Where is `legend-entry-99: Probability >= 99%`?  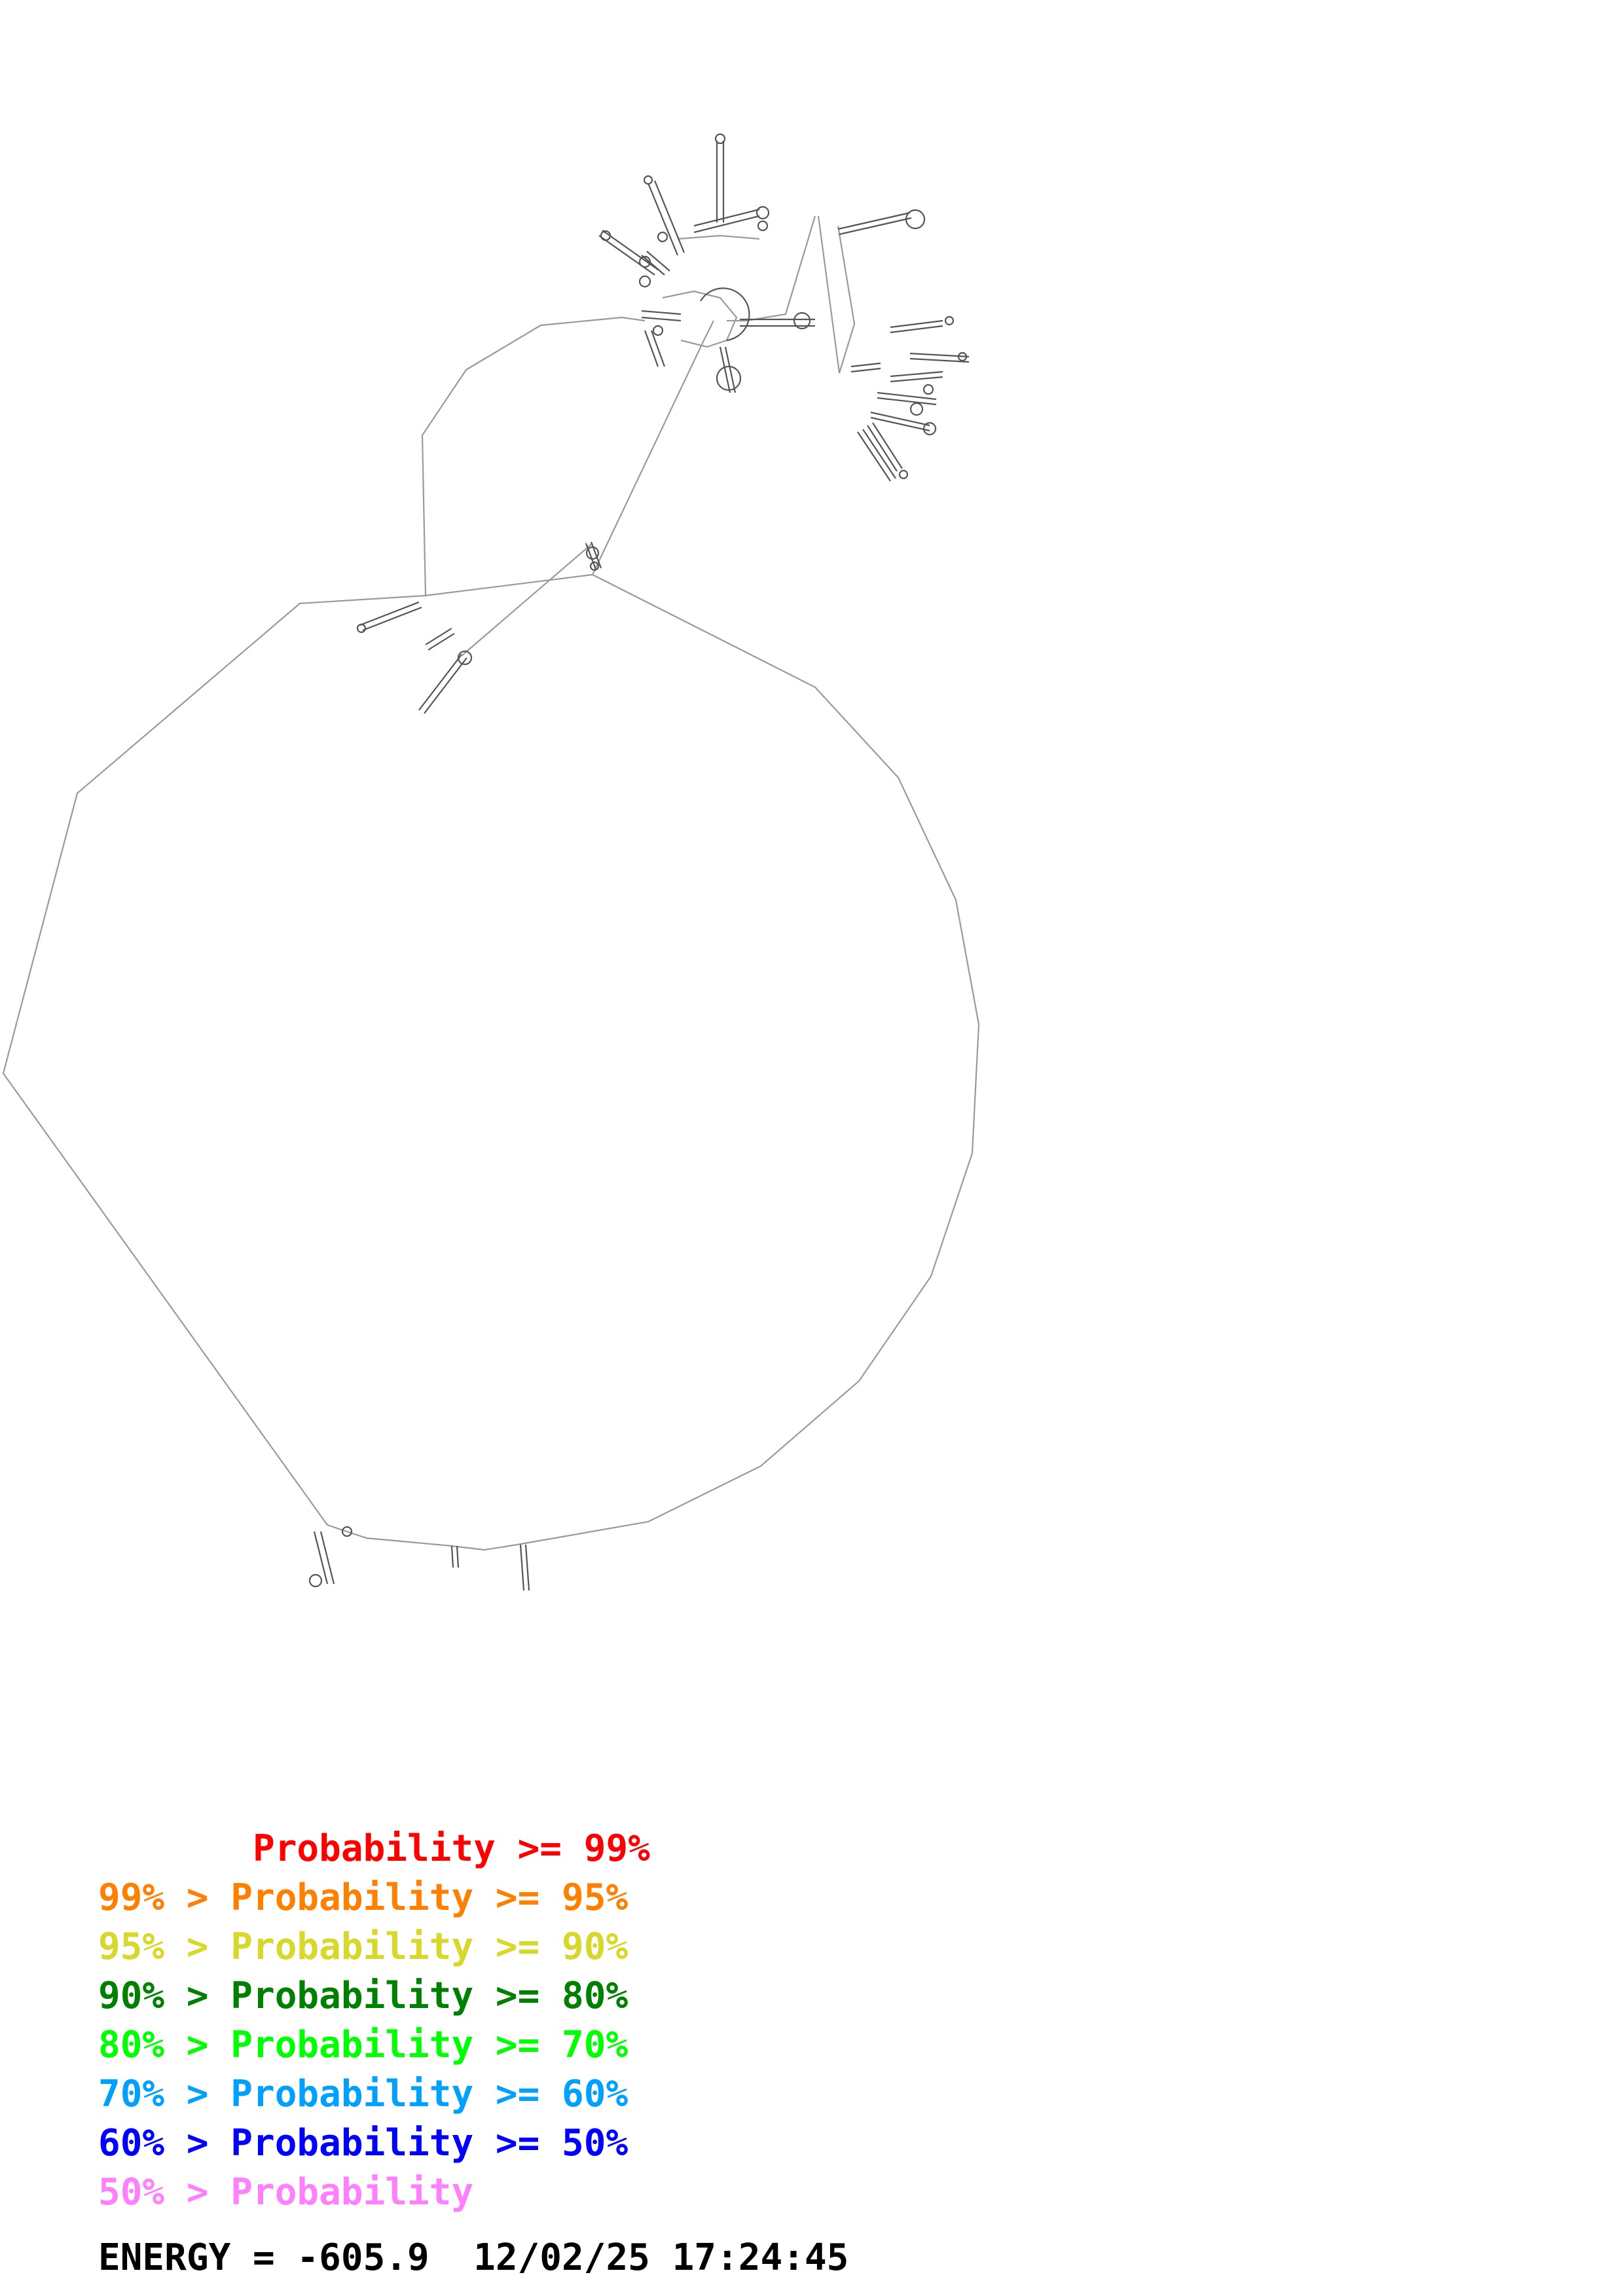 legend-entry-99: Probability >= 99% is located at coordinates (374, 1848).